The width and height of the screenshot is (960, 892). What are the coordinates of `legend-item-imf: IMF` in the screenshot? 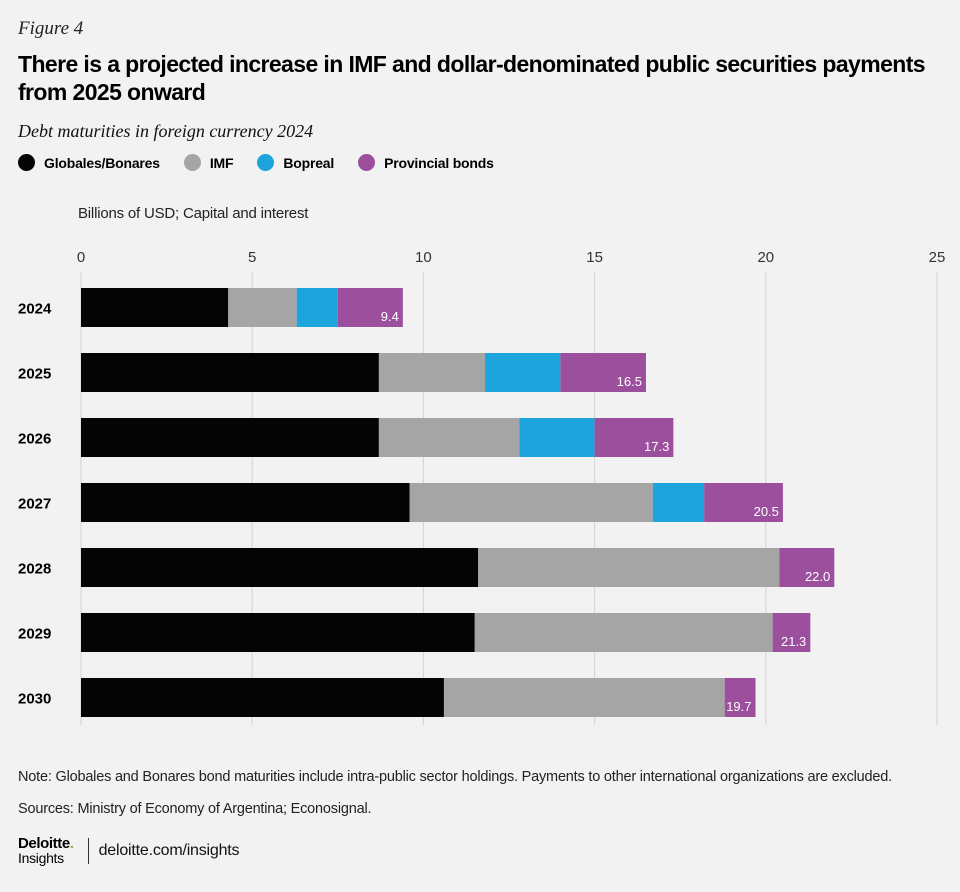 It's located at (208, 162).